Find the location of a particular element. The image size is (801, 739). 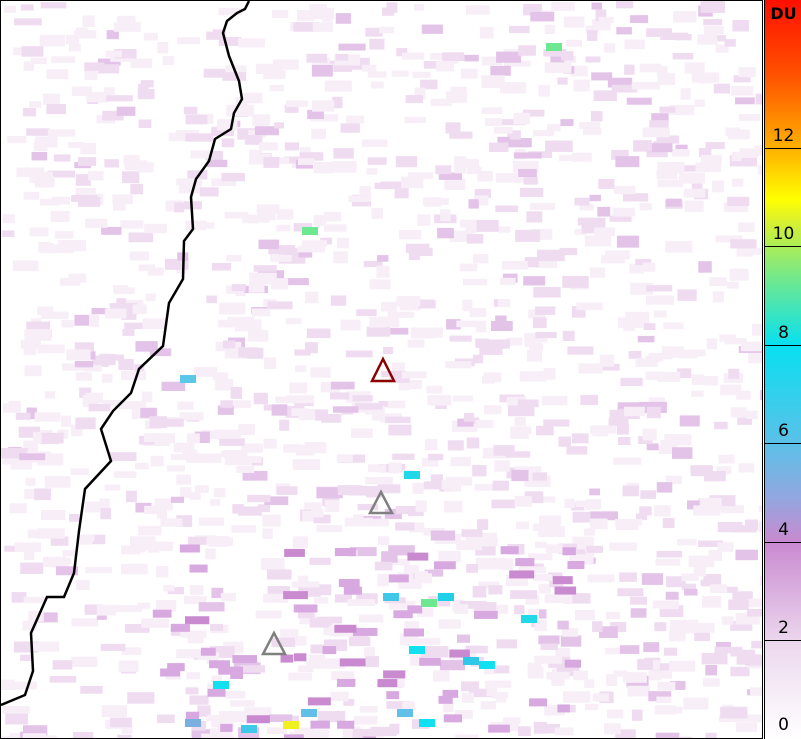

colorbar-tick-label: 2 is located at coordinates (783, 628).